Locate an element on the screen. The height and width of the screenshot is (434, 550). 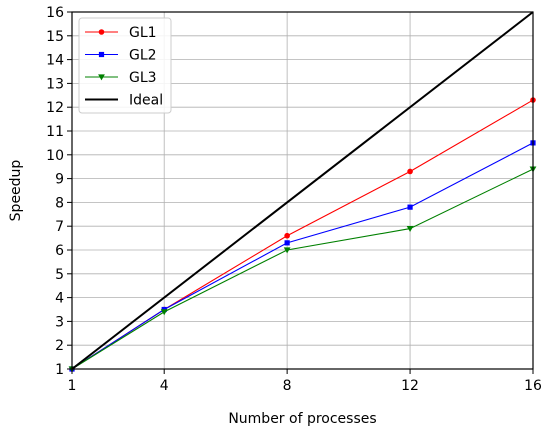
legend-label: GL2 is located at coordinates (143, 56).